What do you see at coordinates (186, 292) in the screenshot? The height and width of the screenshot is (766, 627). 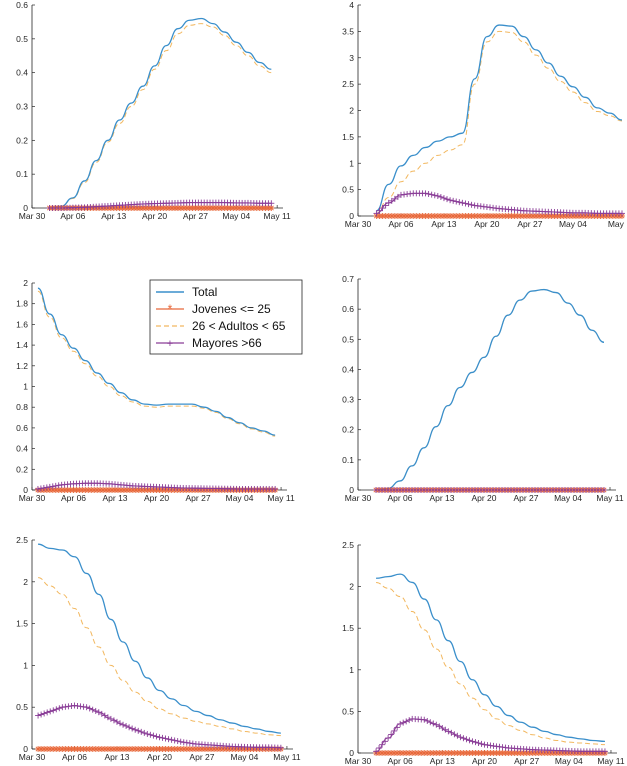 I see `legend-entry-total: Total` at bounding box center [186, 292].